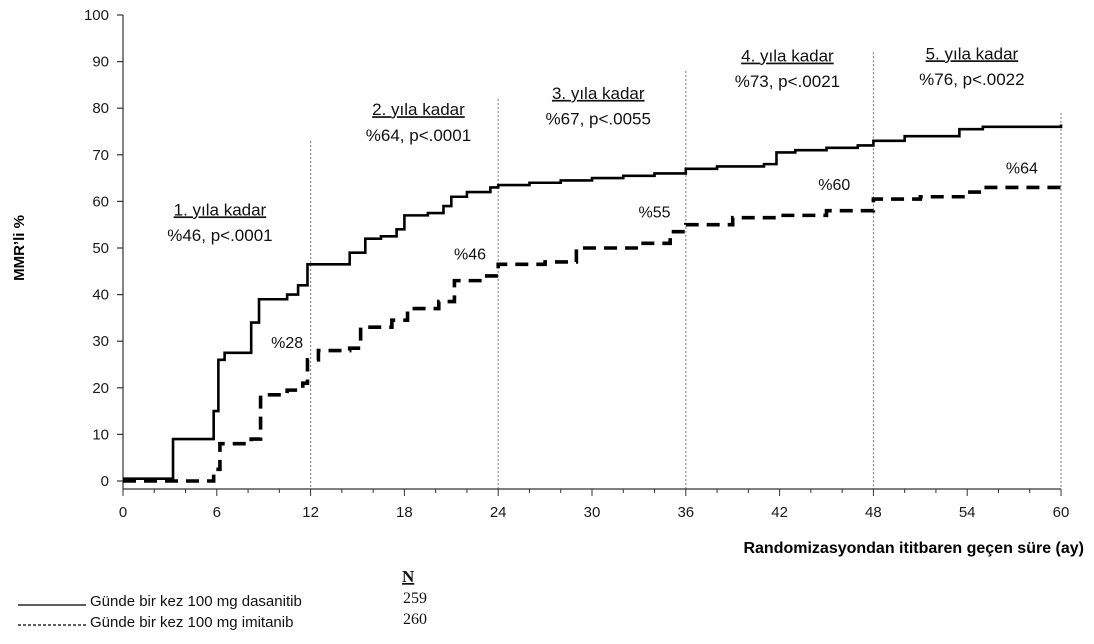 The image size is (1094, 644). I want to click on annotation-year-value: %67, p<.0055, so click(598, 119).